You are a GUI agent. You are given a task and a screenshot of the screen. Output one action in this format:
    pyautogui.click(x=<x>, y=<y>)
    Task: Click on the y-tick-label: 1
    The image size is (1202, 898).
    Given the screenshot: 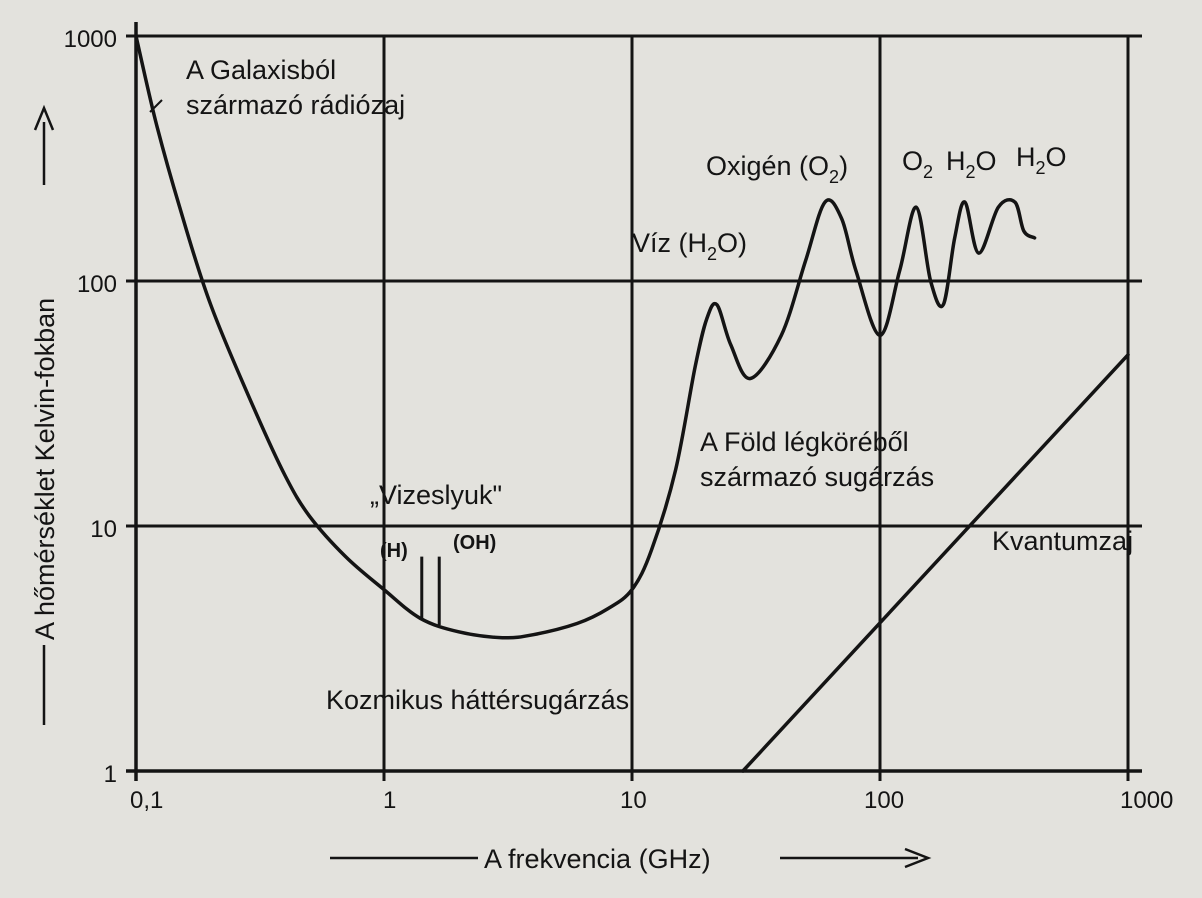 What is the action you would take?
    pyautogui.click(x=110, y=774)
    